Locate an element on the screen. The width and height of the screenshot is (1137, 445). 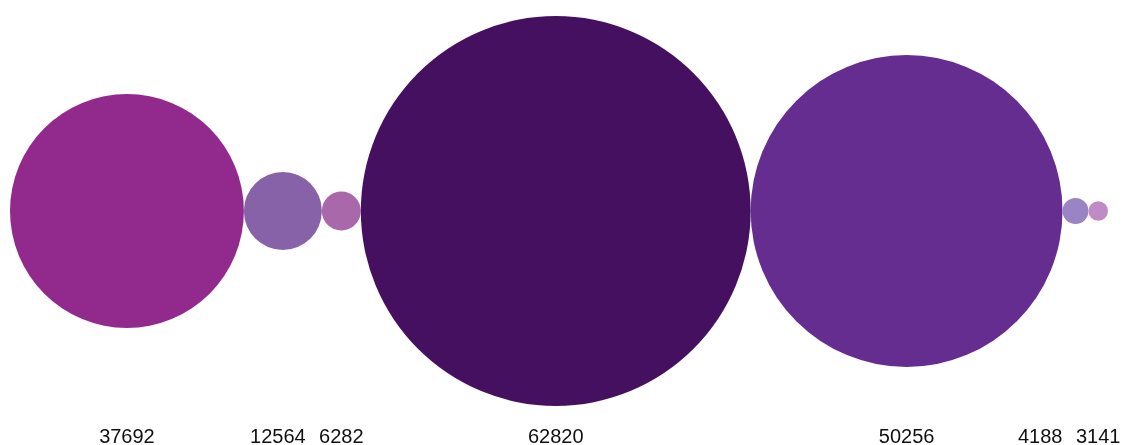
data-label: 50256 is located at coordinates (906, 435).